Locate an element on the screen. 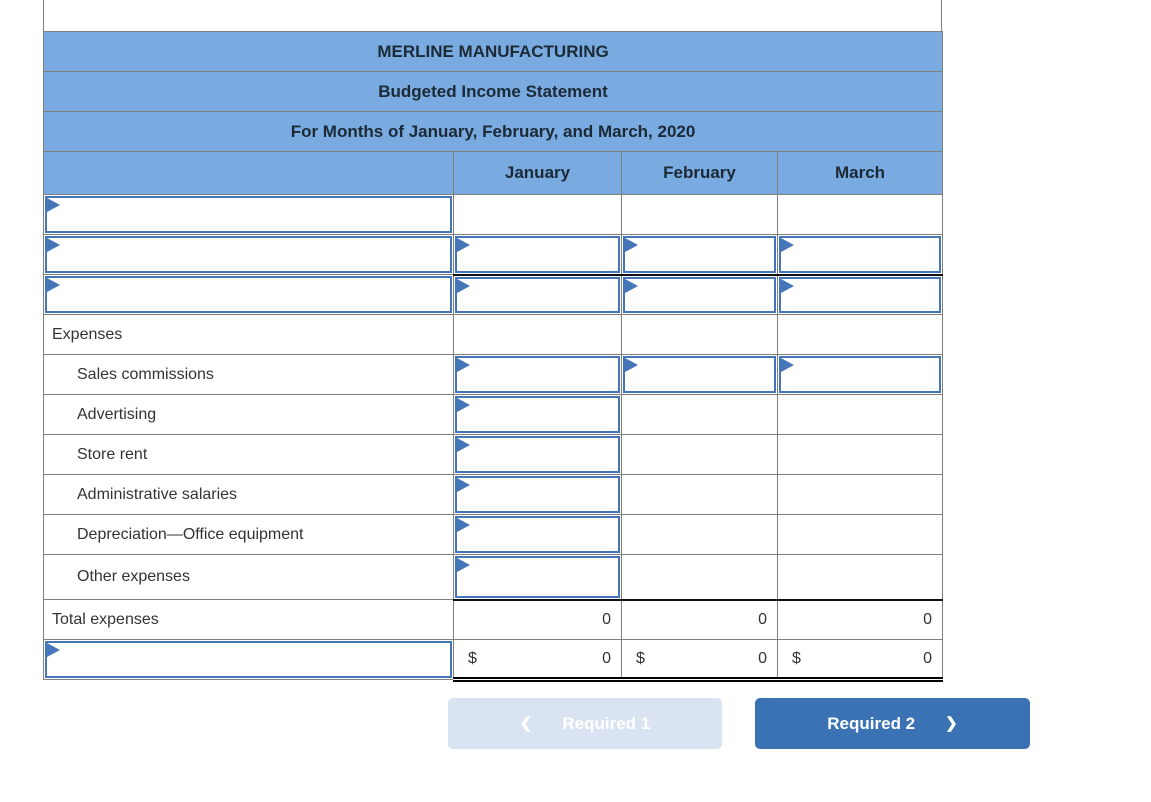 The height and width of the screenshot is (802, 1151). column-header-march: March is located at coordinates (860, 173).